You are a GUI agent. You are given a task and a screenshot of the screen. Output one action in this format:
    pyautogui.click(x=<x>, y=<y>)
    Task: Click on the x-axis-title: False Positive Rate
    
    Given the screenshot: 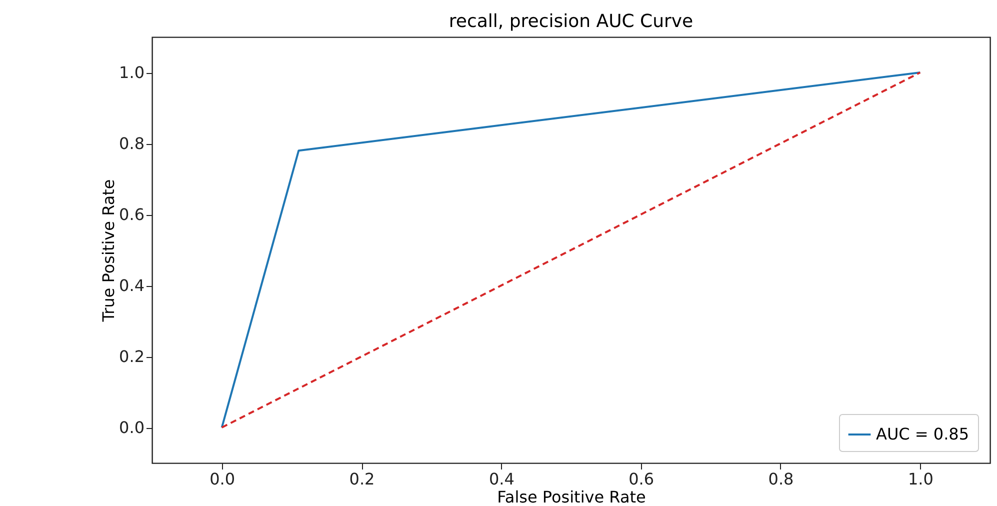 What is the action you would take?
    pyautogui.click(x=571, y=497)
    